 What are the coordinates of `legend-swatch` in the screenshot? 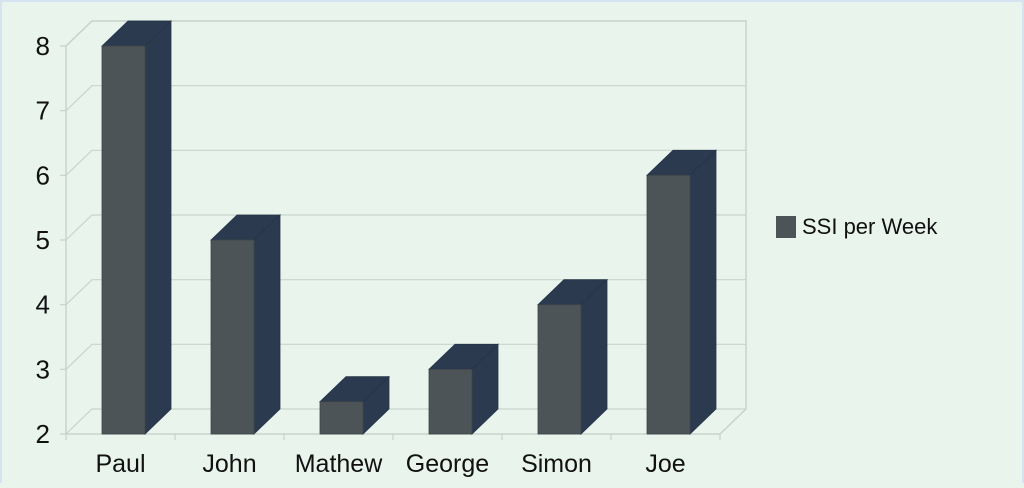 It's located at (786, 227).